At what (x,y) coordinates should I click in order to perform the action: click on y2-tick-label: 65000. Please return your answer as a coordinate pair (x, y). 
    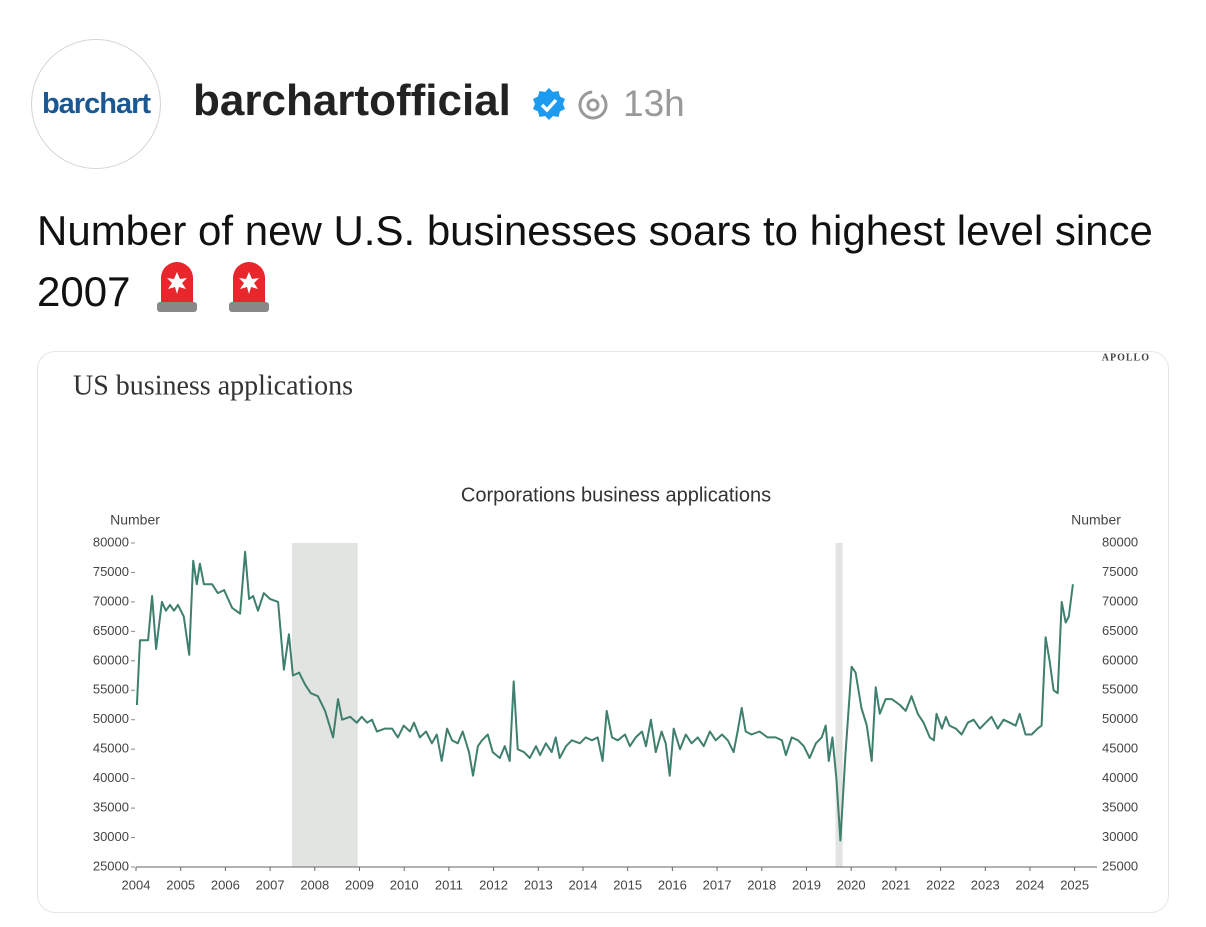
    Looking at the image, I should click on (1120, 630).